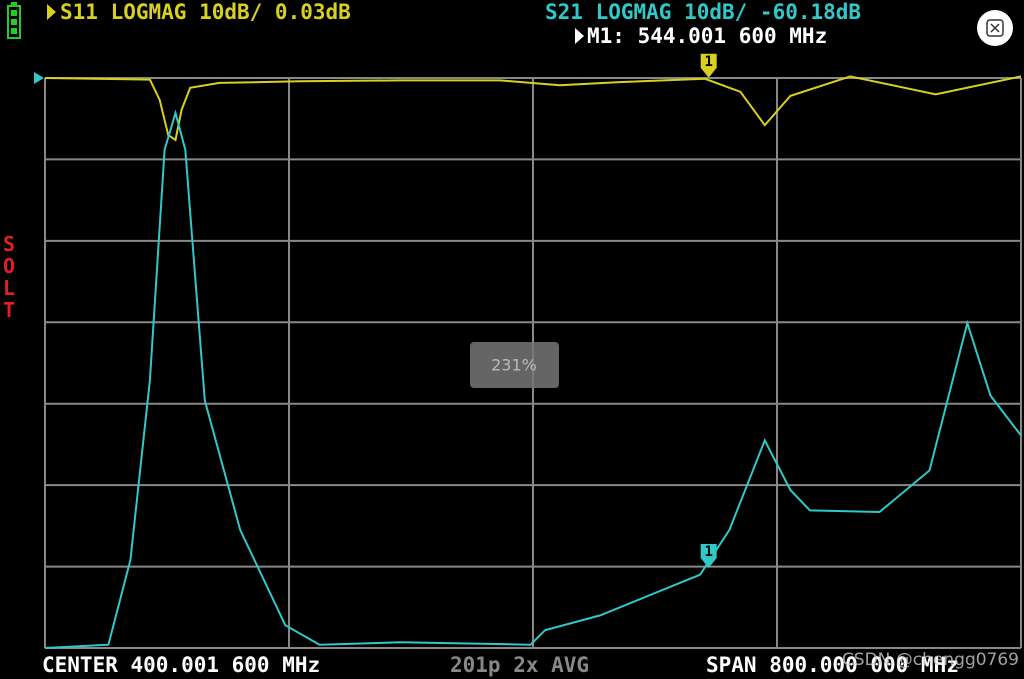 The image size is (1024, 679). I want to click on active-pointer, so click(51, 12).